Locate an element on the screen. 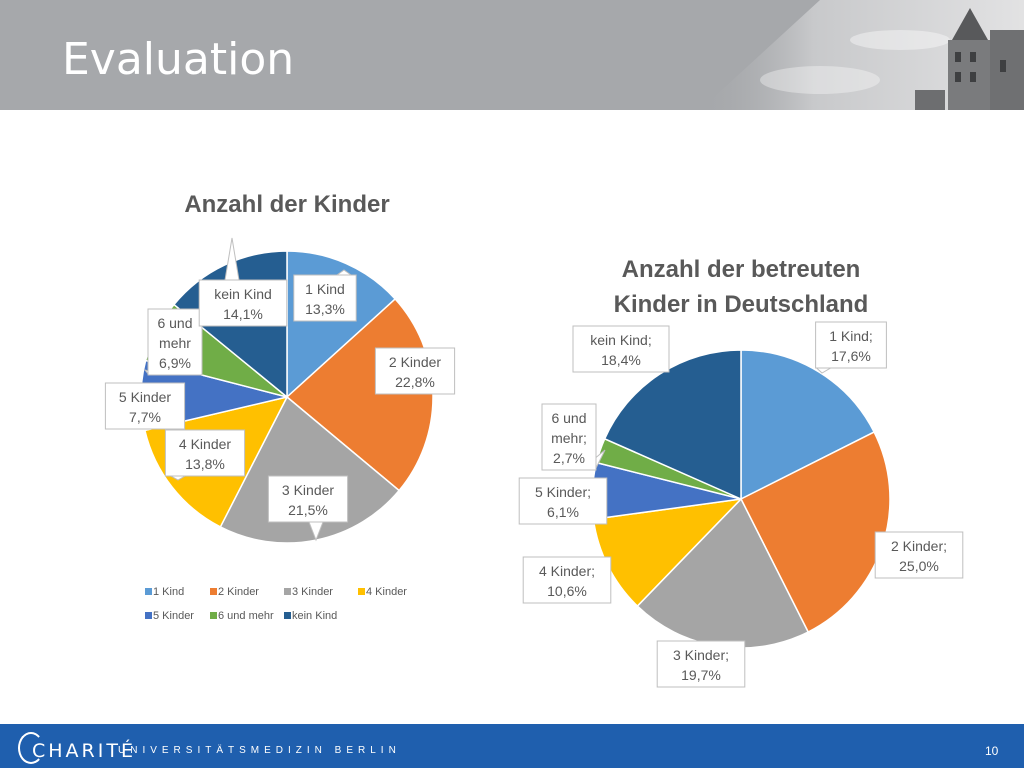 The image size is (1024, 768). chart-2-data-label-4-kinder: 4 Kinder; is located at coordinates (567, 571).